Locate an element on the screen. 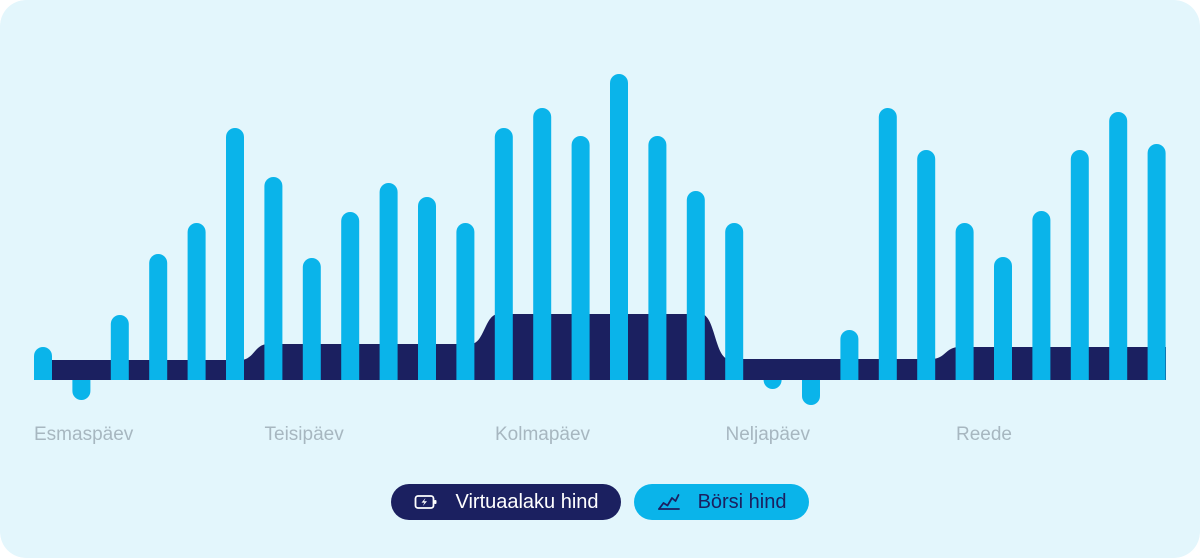  day-label: Kolmapäev is located at coordinates (543, 434).